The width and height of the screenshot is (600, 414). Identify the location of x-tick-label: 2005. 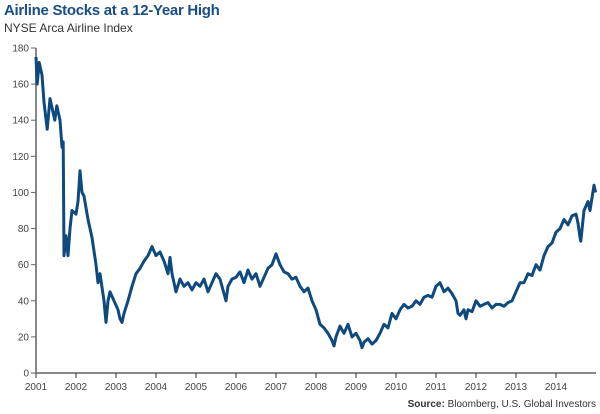
(196, 387).